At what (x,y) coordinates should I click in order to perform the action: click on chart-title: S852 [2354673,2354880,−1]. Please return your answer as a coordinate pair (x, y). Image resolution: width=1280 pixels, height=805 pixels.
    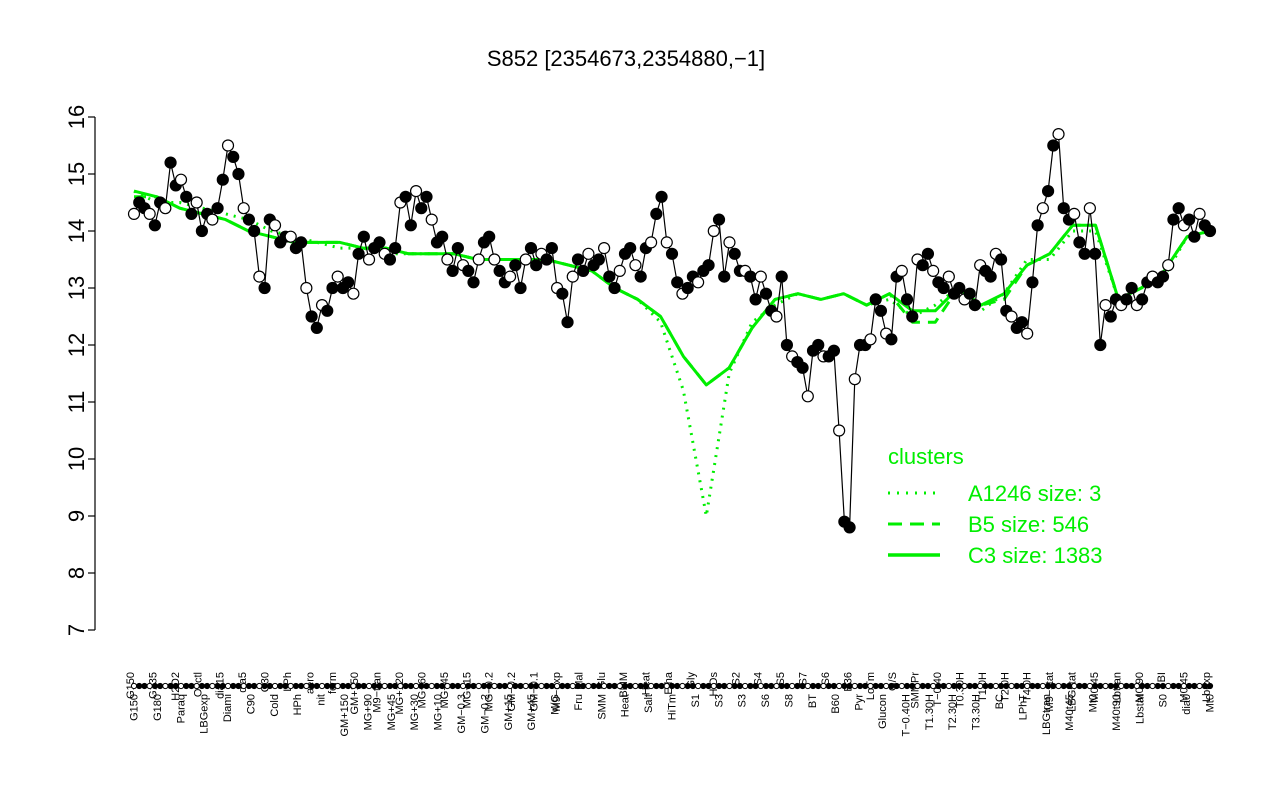
    Looking at the image, I should click on (626, 58).